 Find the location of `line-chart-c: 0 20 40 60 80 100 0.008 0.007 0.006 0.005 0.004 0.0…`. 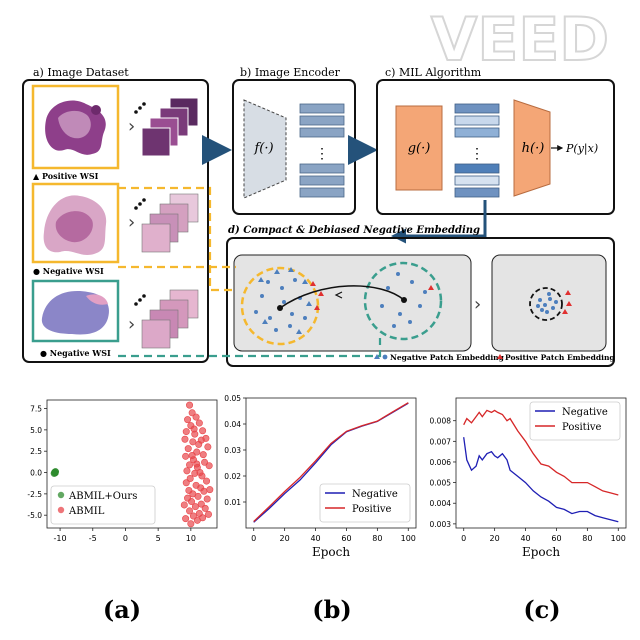

line-chart-c: 0 20 40 60 80 100 0.008 0.007 0.006 0.005 0.004 0.0… is located at coordinates (528, 478).